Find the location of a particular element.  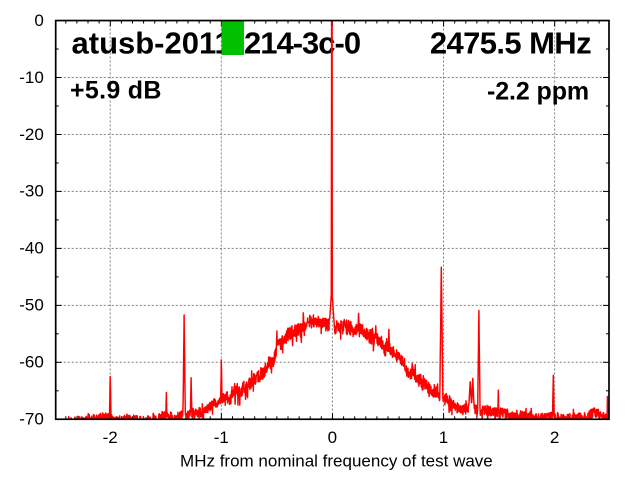

svg-text: -50 is located at coordinates (31, 305).